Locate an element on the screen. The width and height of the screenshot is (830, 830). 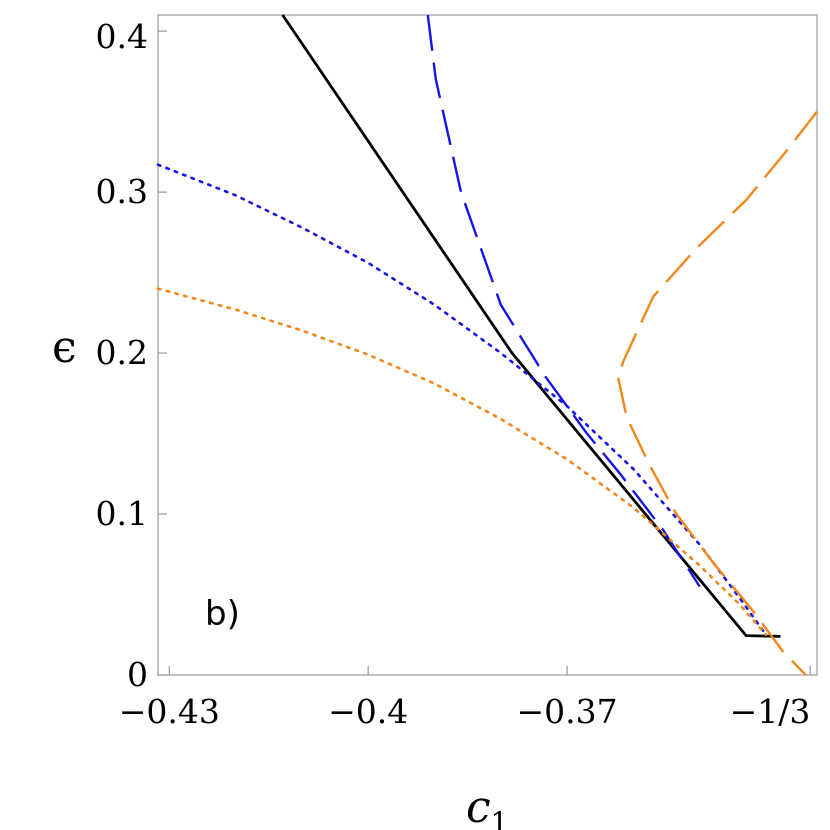
y-axis-label: ϵ is located at coordinates (64, 347).